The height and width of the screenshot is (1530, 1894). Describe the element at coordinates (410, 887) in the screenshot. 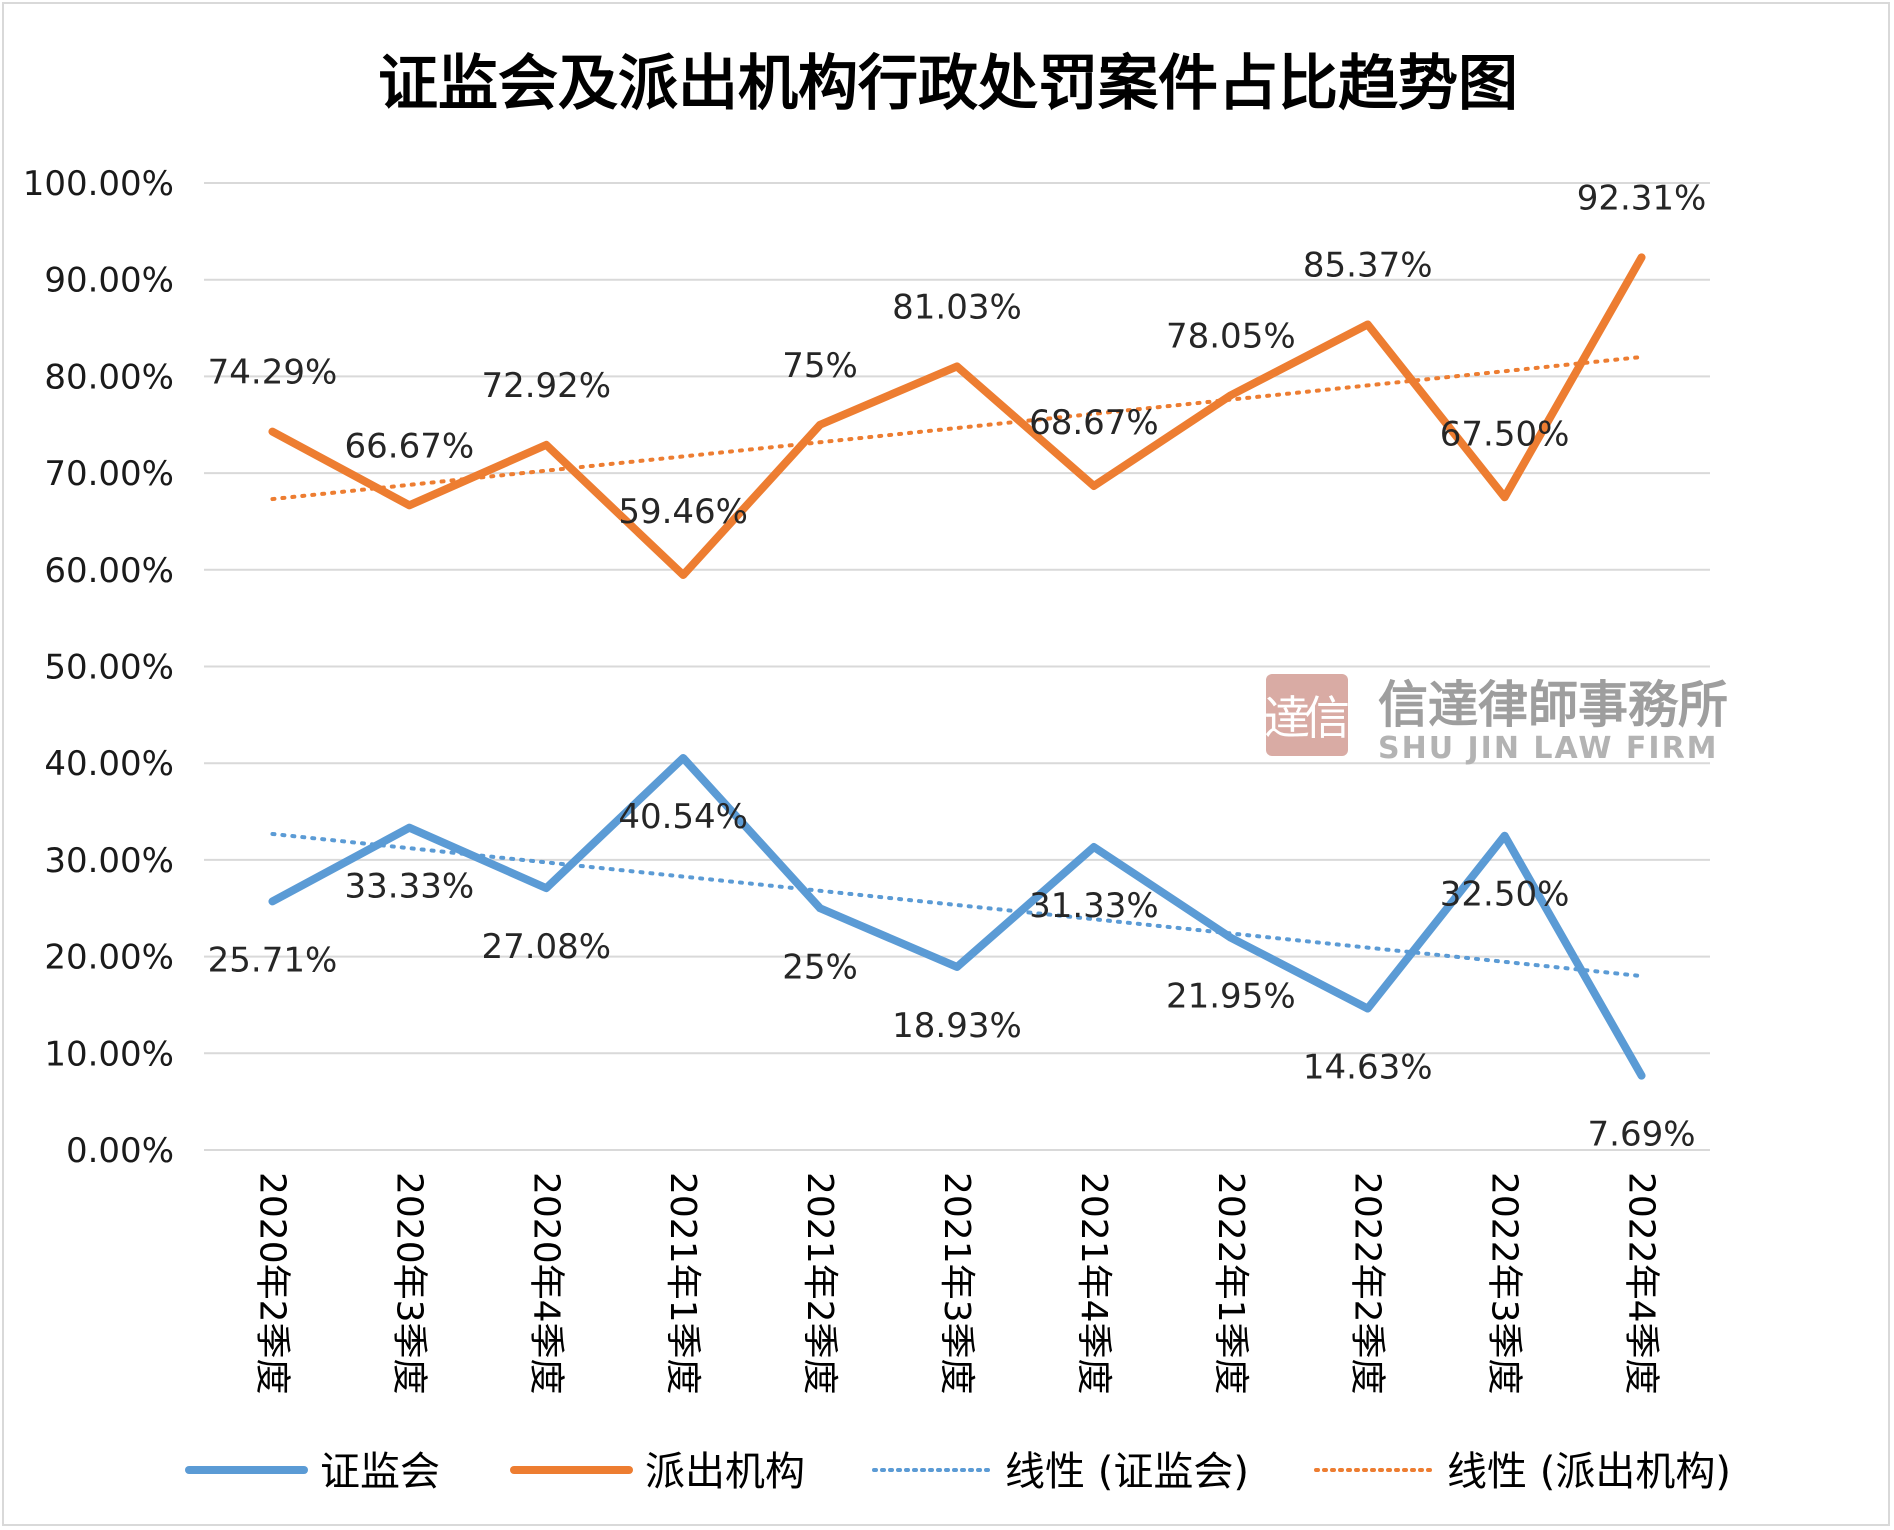

I see `data-label-series-1: 33.33%` at that location.